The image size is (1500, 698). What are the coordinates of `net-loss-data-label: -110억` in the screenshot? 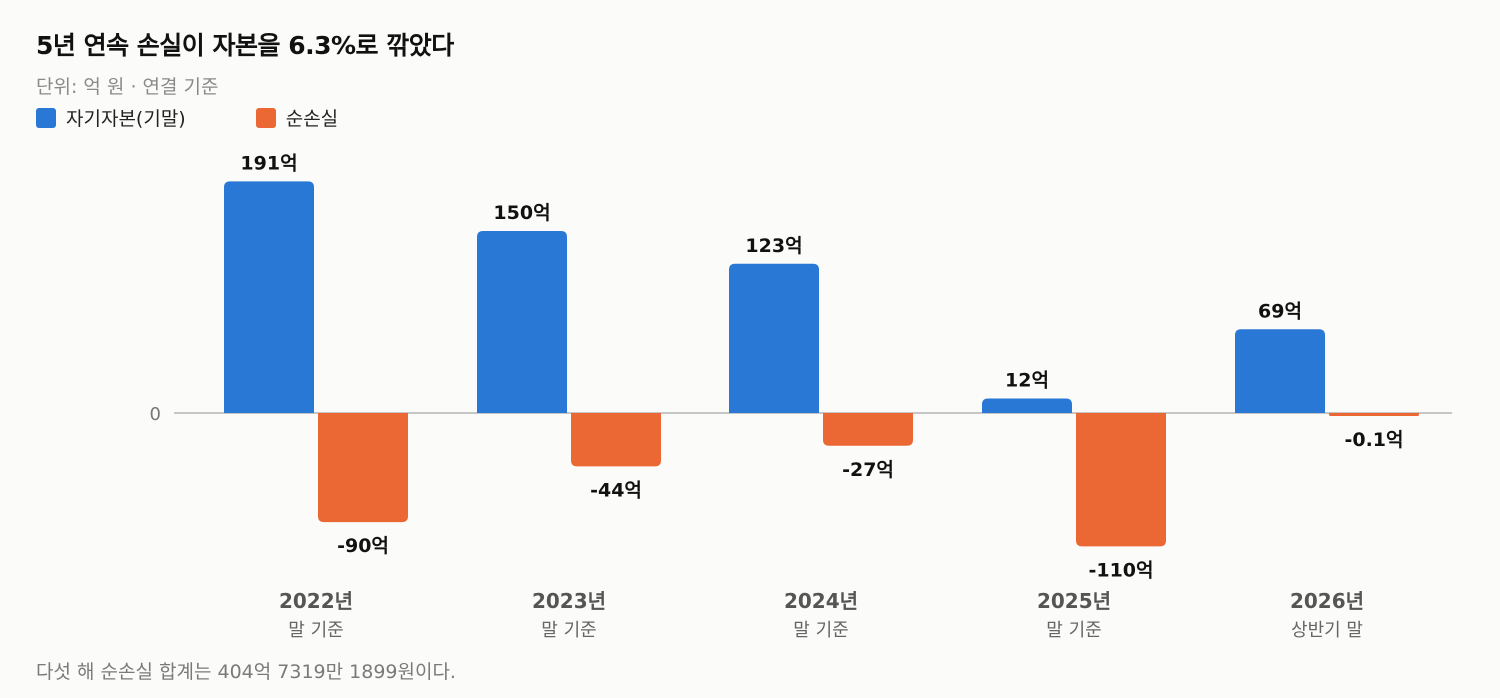 It's located at (1120, 570).